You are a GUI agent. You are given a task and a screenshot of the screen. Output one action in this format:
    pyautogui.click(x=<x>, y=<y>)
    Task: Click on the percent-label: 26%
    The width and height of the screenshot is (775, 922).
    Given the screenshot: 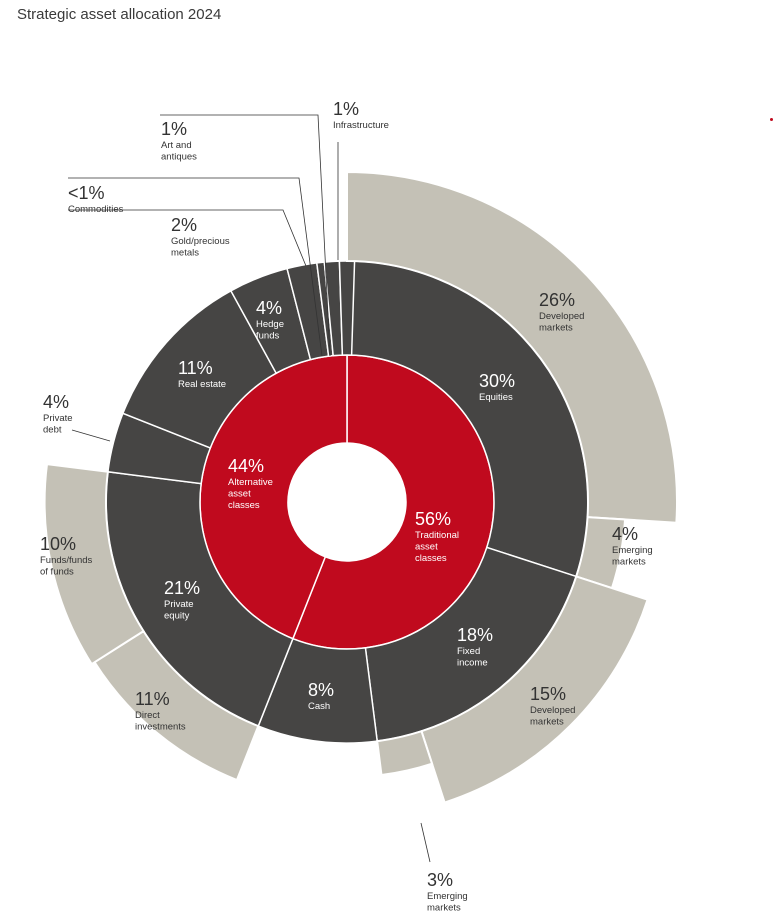 What is the action you would take?
    pyautogui.click(x=557, y=300)
    